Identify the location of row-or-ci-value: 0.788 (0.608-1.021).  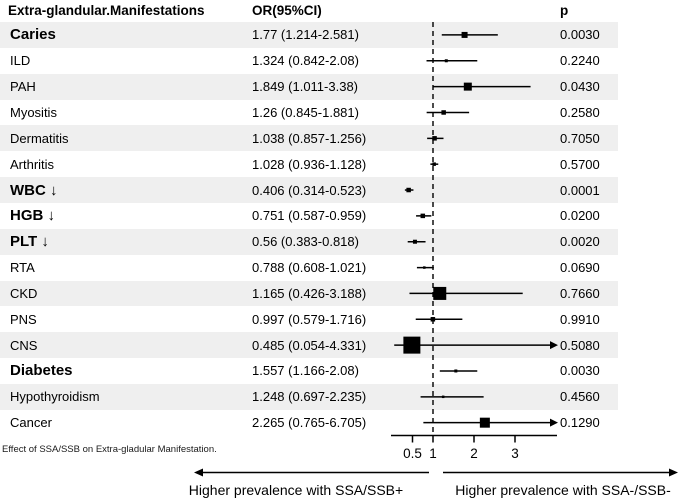
(309, 268).